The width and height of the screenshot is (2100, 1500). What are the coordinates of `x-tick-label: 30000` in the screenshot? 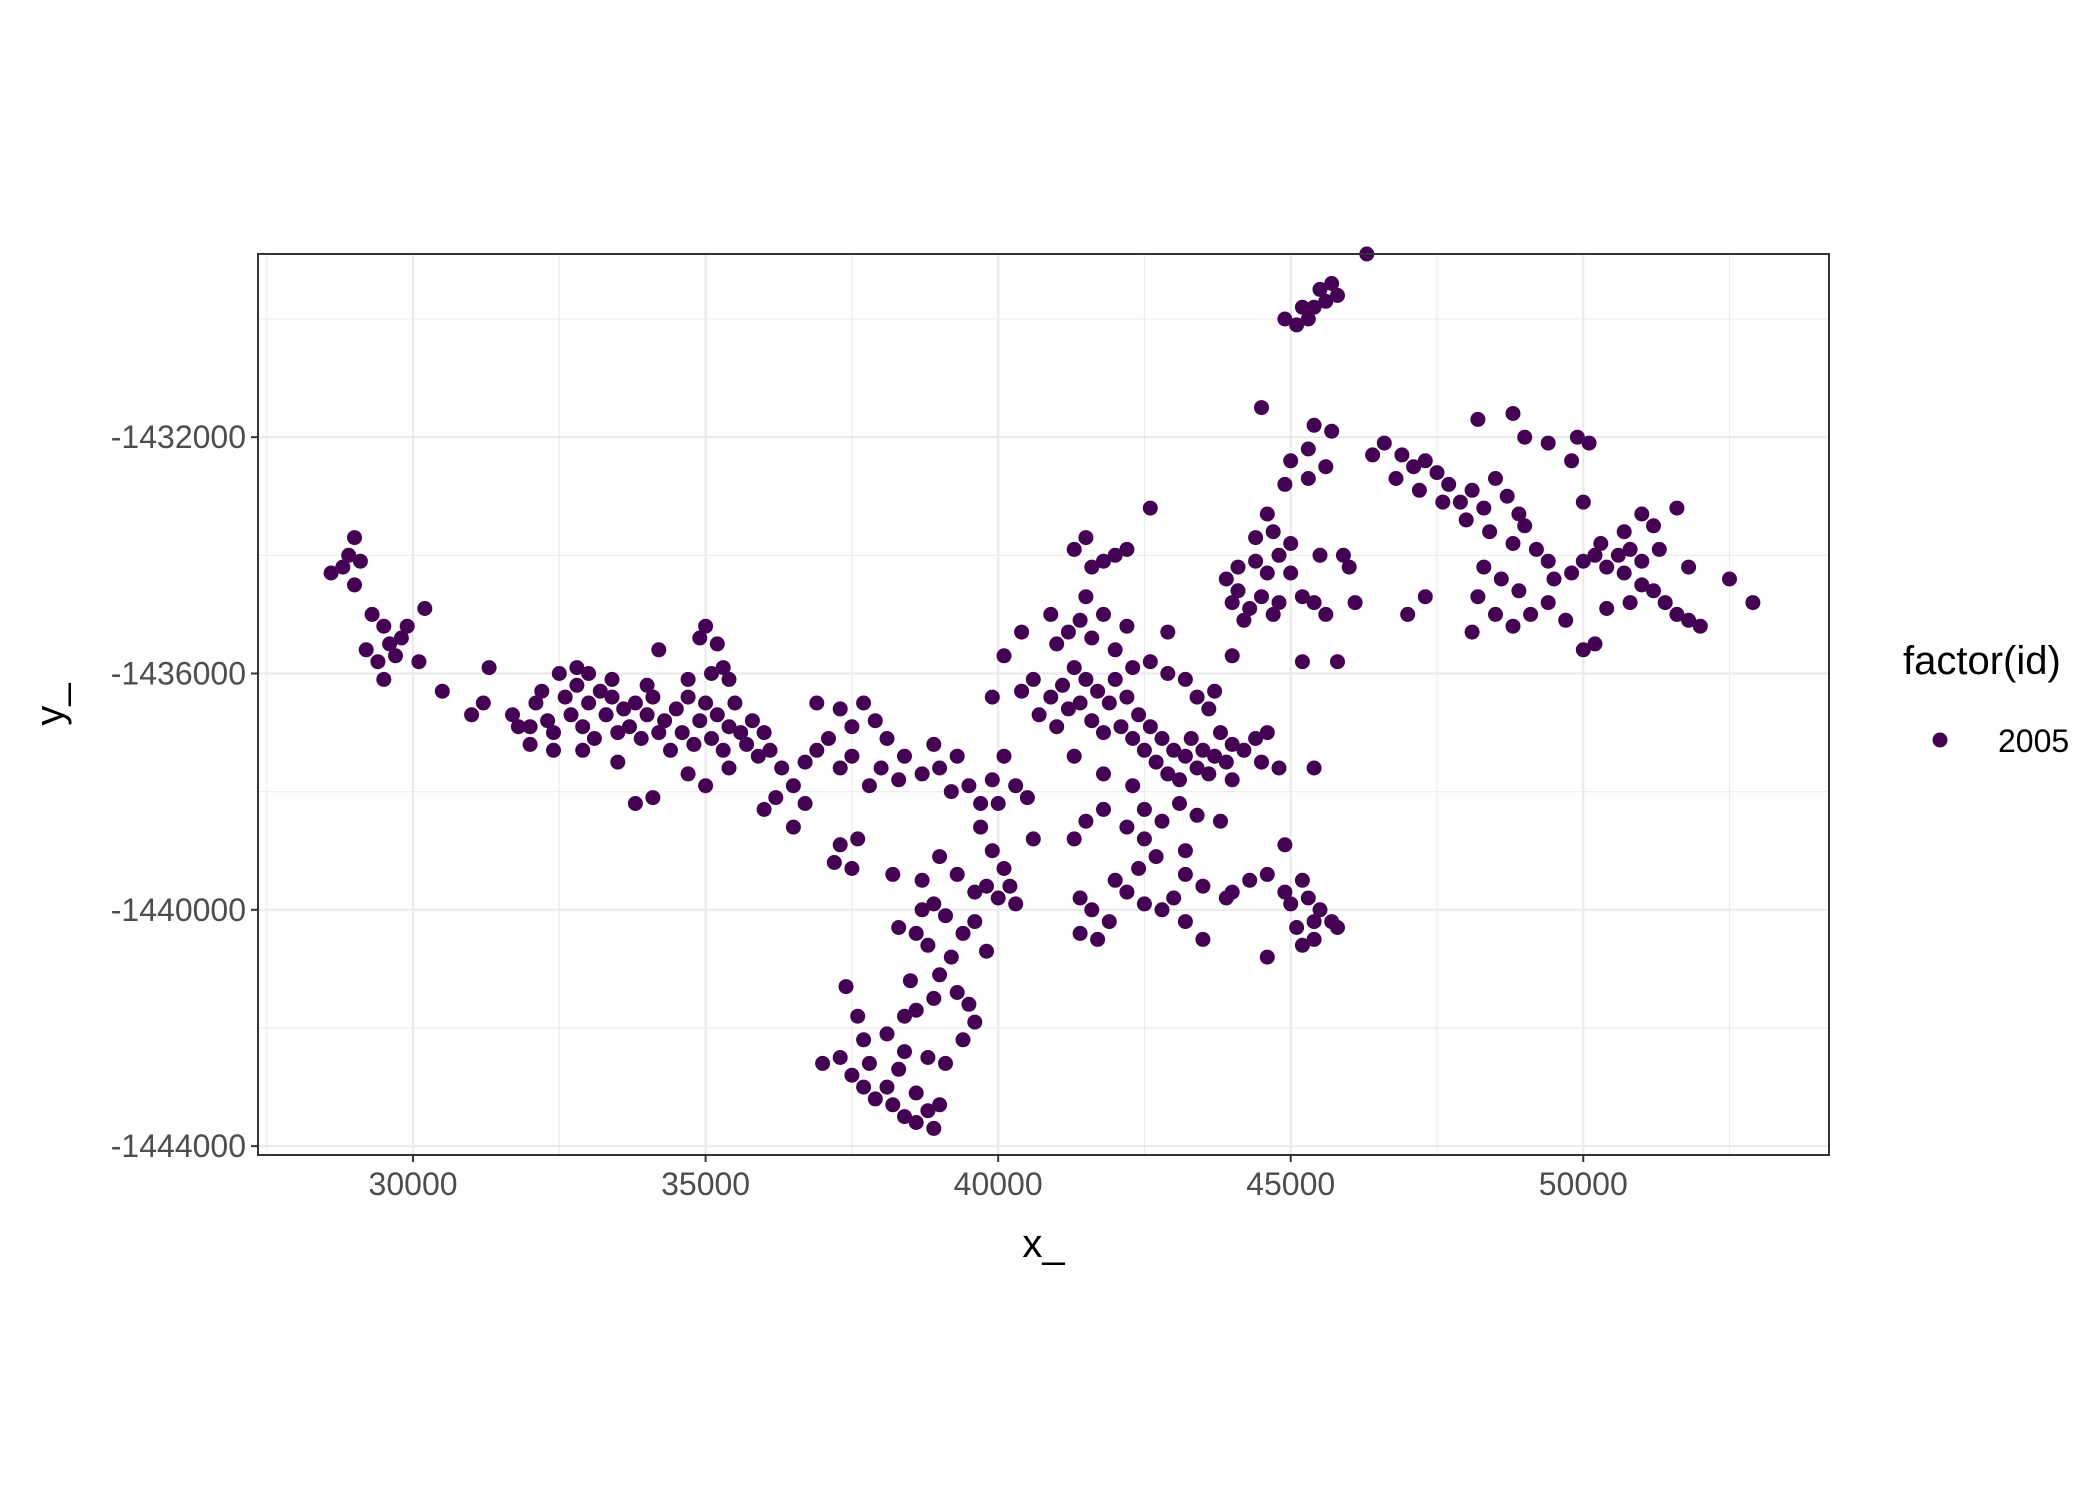 It's located at (413, 1184).